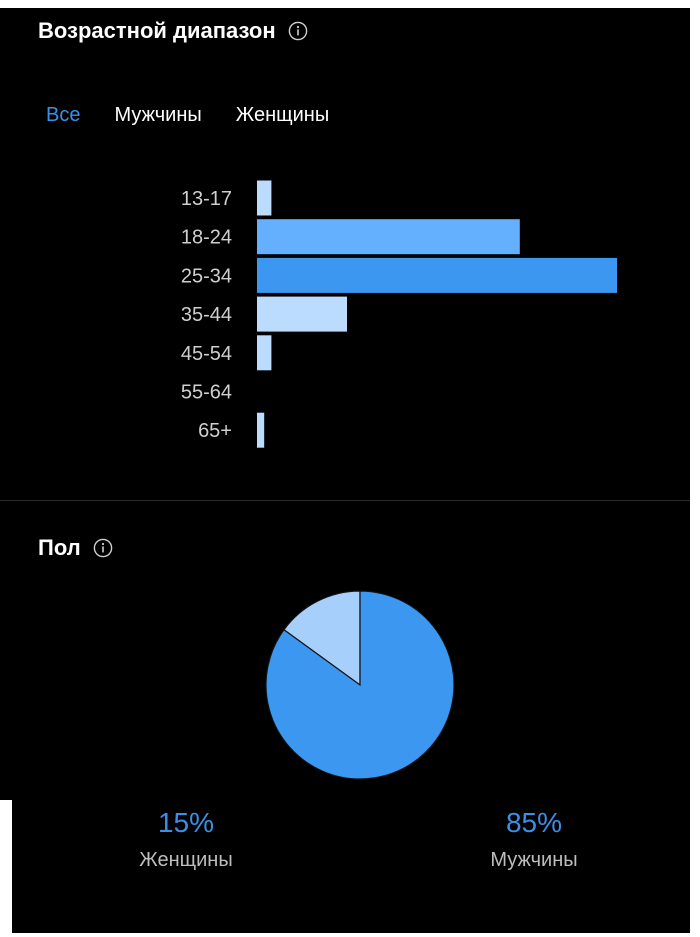 This screenshot has width=700, height=937. I want to click on women-label: Женщины, so click(186, 860).